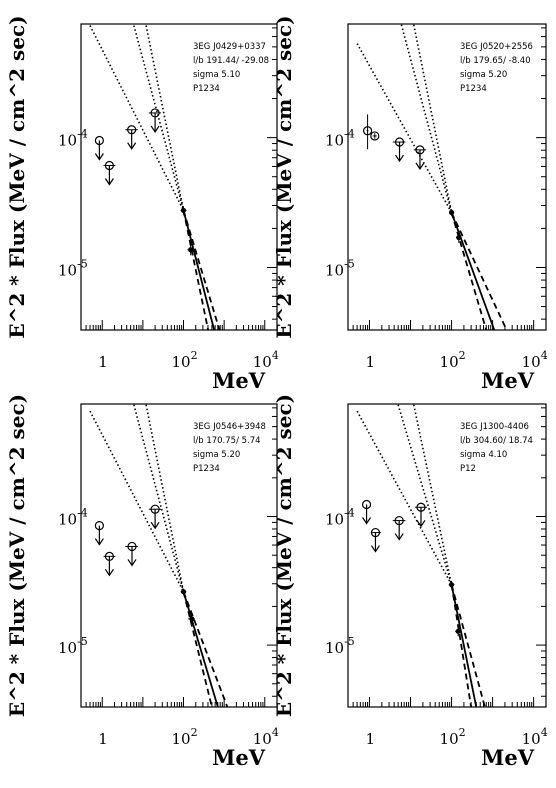  Describe the element at coordinates (468, 469) in the screenshot. I see `viewing-period: P12` at that location.